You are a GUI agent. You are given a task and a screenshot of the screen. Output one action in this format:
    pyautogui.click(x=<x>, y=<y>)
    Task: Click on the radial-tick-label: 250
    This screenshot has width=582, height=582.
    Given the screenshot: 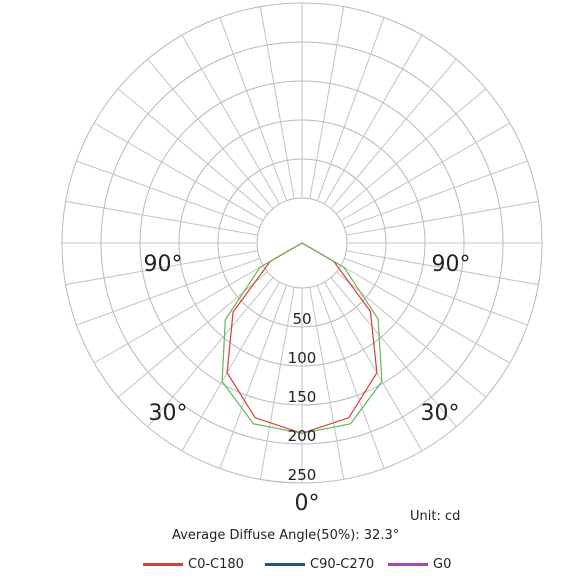 What is the action you would take?
    pyautogui.click(x=302, y=475)
    